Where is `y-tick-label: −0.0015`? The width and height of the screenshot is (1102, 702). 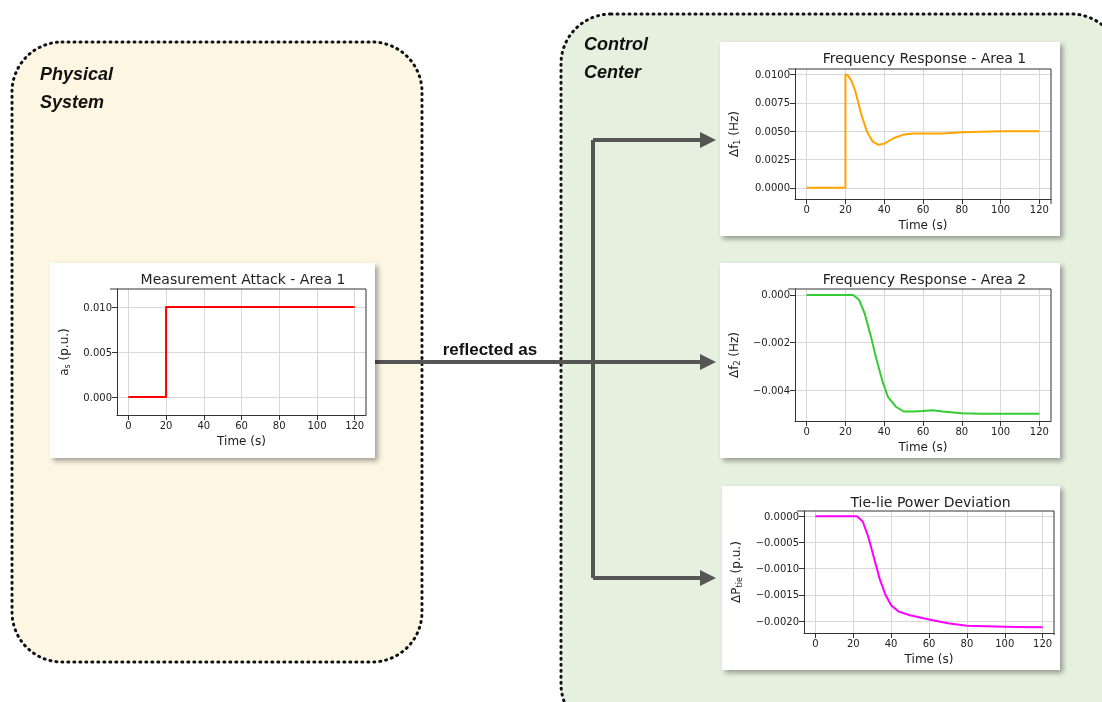
y-tick-label: −0.0015 is located at coordinates (777, 595).